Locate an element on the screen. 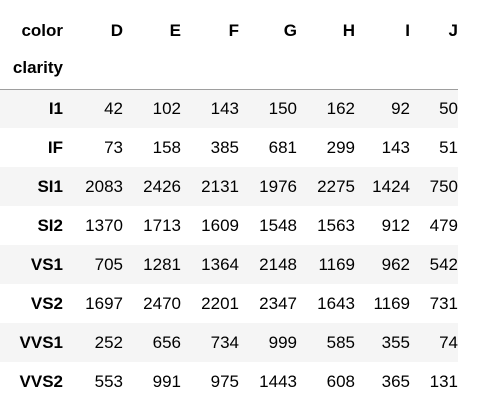  table-cell: 585 is located at coordinates (340, 342).